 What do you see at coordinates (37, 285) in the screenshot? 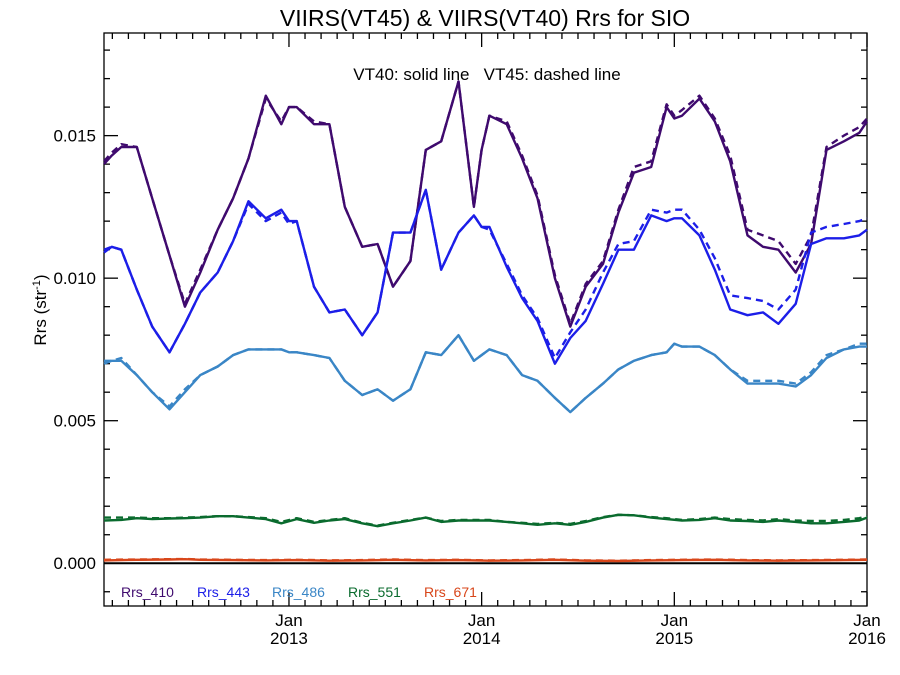
I see `y-axis-label-sup: -1` at bounding box center [37, 285].